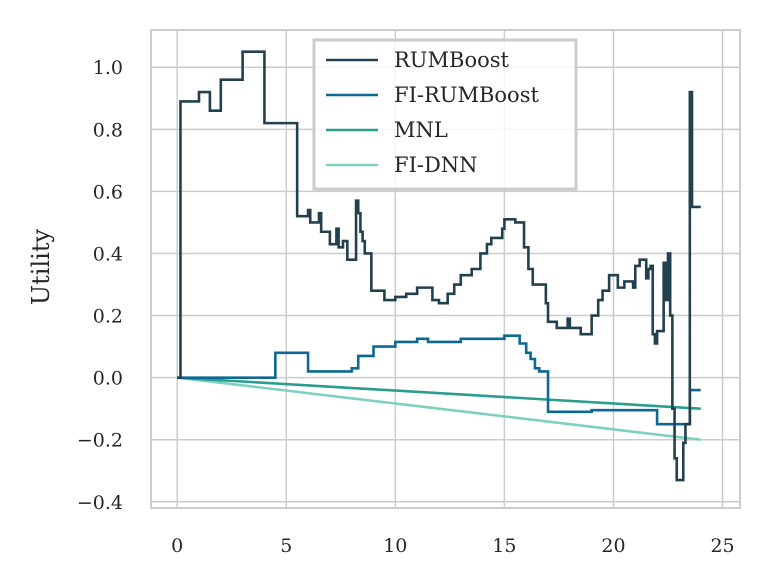  I want to click on y-axis-label: Utility, so click(41, 267).